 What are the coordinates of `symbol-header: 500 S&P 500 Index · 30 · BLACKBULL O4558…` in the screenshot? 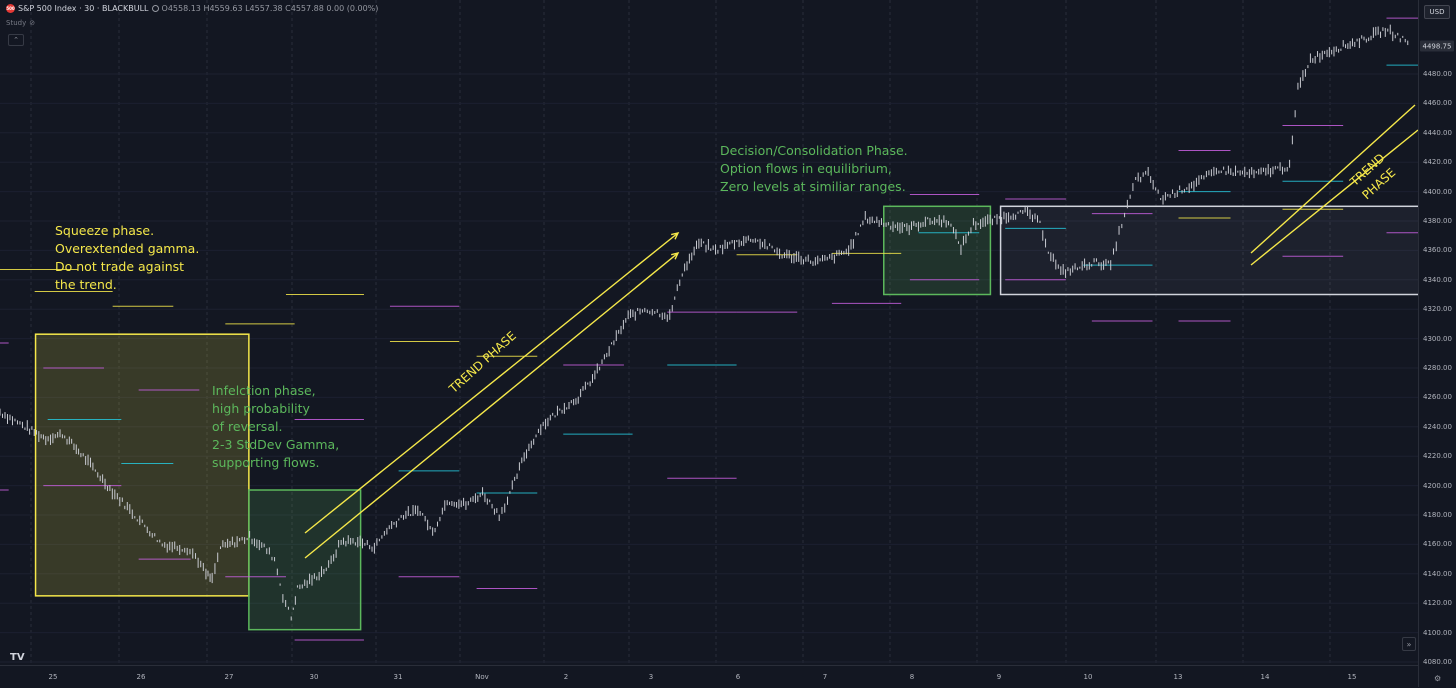 It's located at (192, 8).